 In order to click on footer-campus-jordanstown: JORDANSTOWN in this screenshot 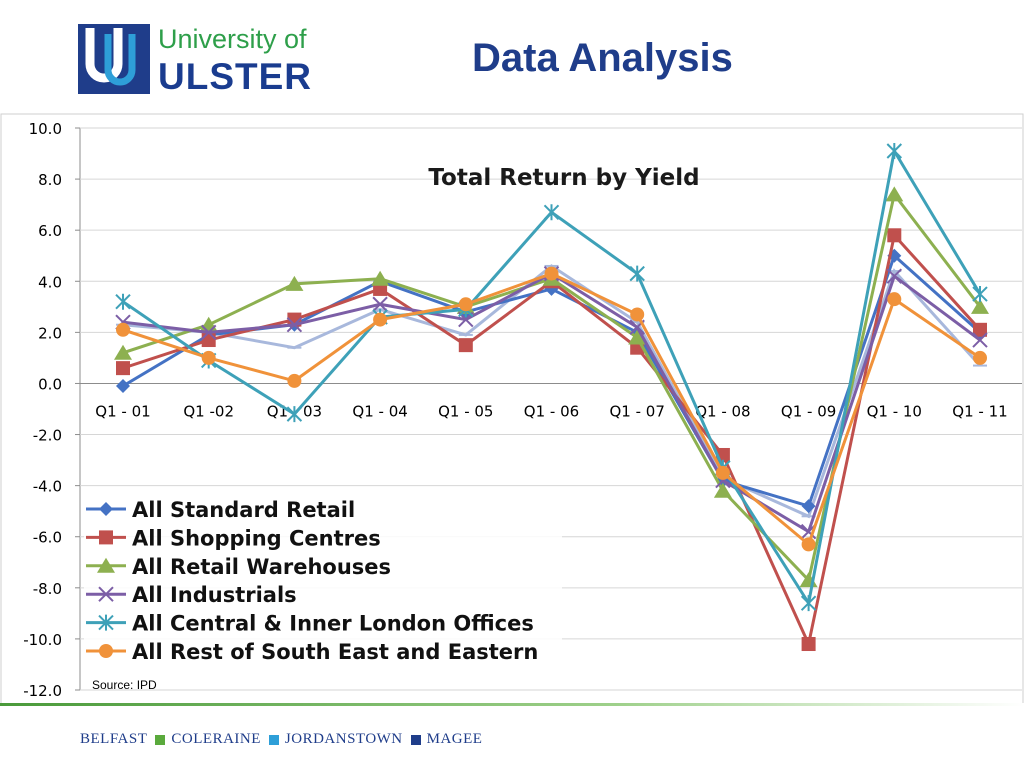, I will do `click(343, 739)`.